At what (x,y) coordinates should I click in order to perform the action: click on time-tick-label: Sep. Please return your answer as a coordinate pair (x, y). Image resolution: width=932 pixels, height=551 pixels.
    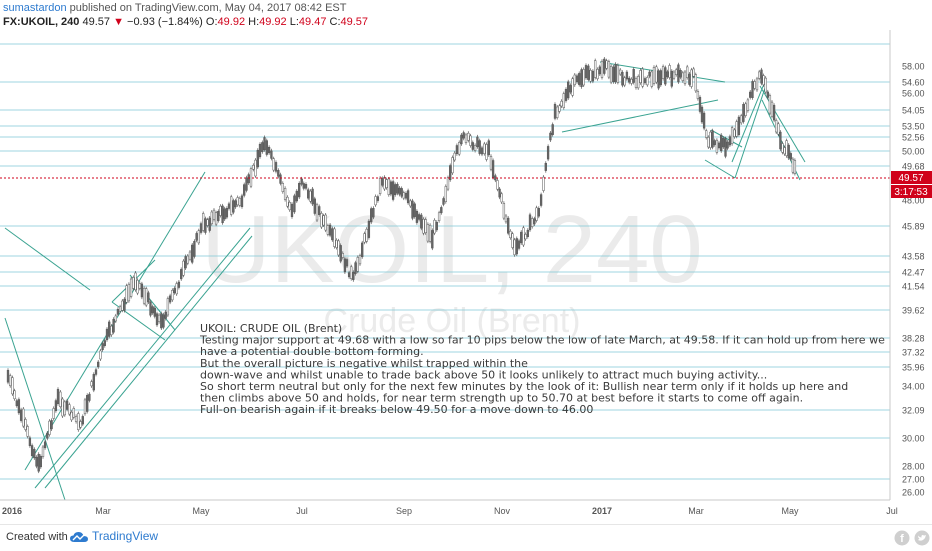
    Looking at the image, I should click on (404, 511).